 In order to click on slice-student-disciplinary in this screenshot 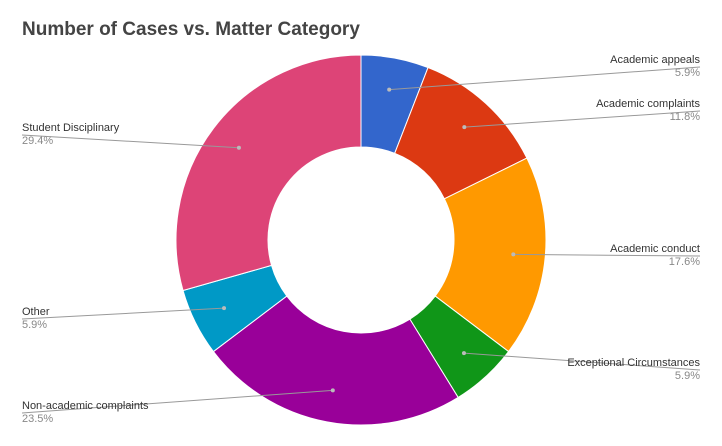, I will do `click(268, 173)`.